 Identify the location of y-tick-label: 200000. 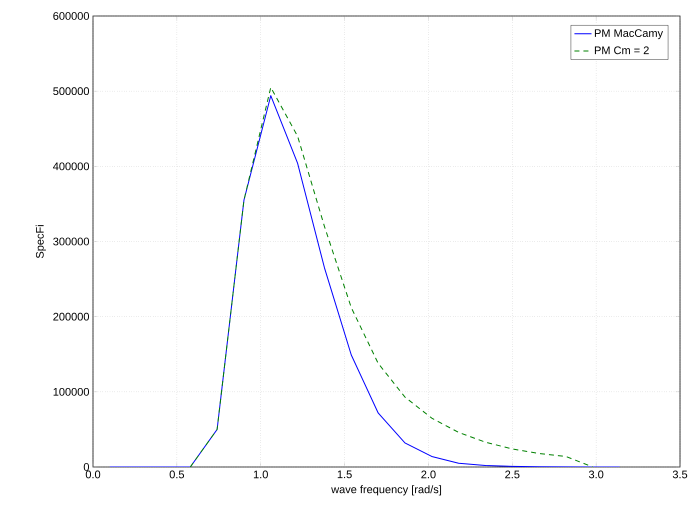
(71, 316).